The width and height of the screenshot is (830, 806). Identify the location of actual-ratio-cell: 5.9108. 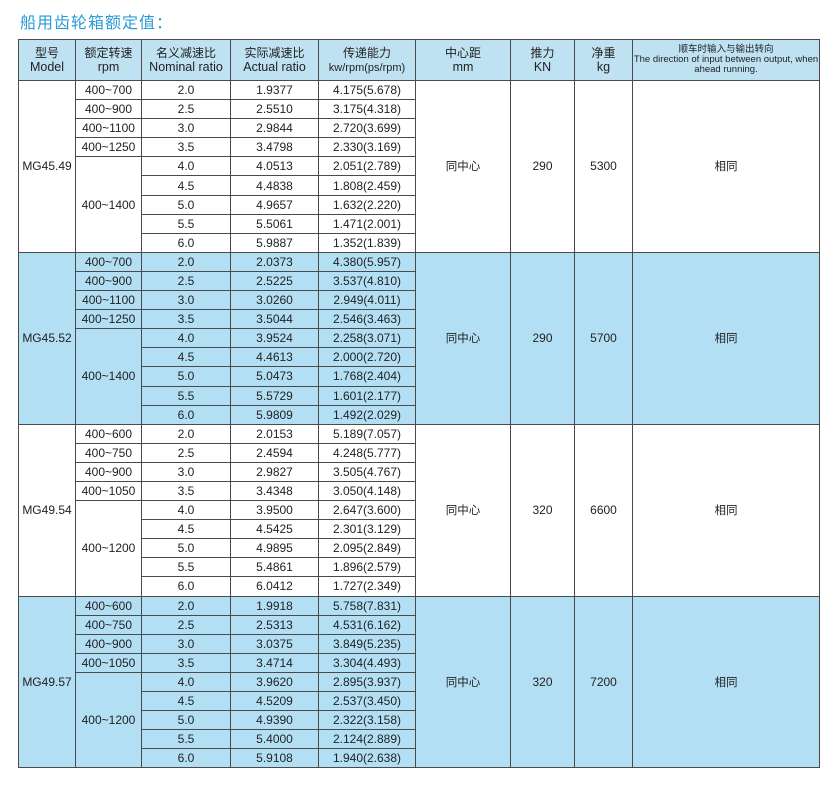
(274, 758).